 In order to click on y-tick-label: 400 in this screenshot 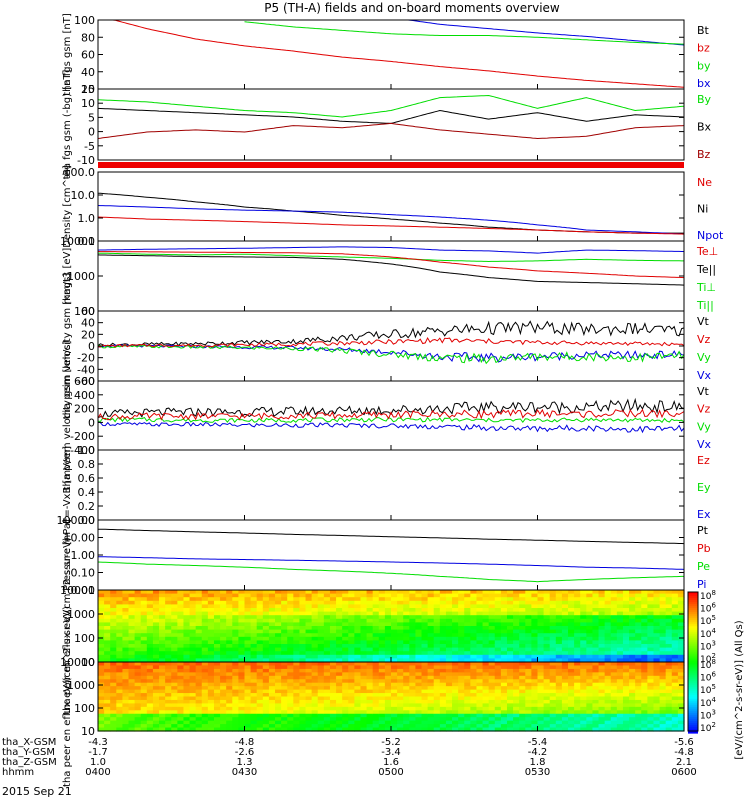, I will do `click(84, 395)`.